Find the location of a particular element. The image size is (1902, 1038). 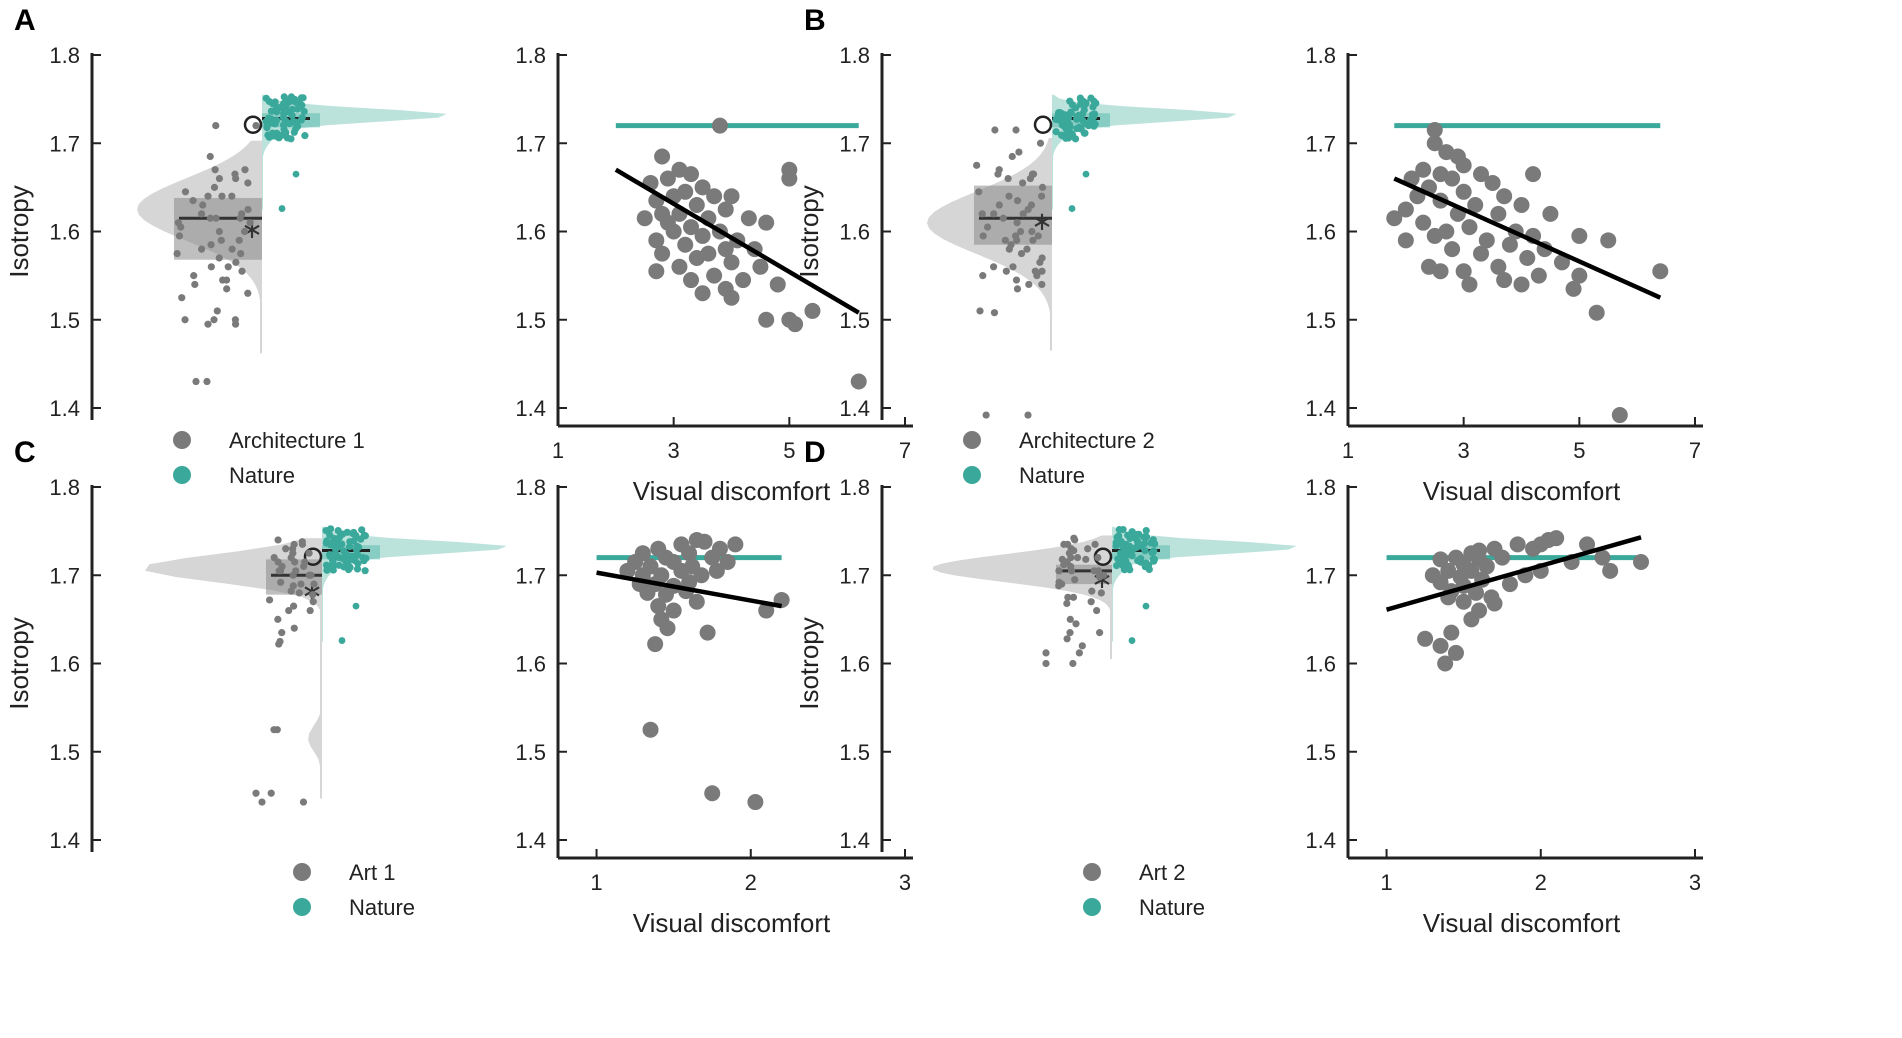

regression-line is located at coordinates (689, 589).